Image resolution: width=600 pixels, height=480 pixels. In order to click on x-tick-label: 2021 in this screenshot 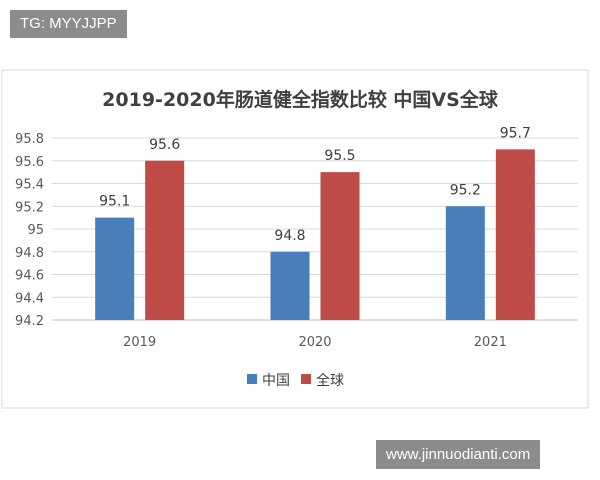, I will do `click(490, 342)`.